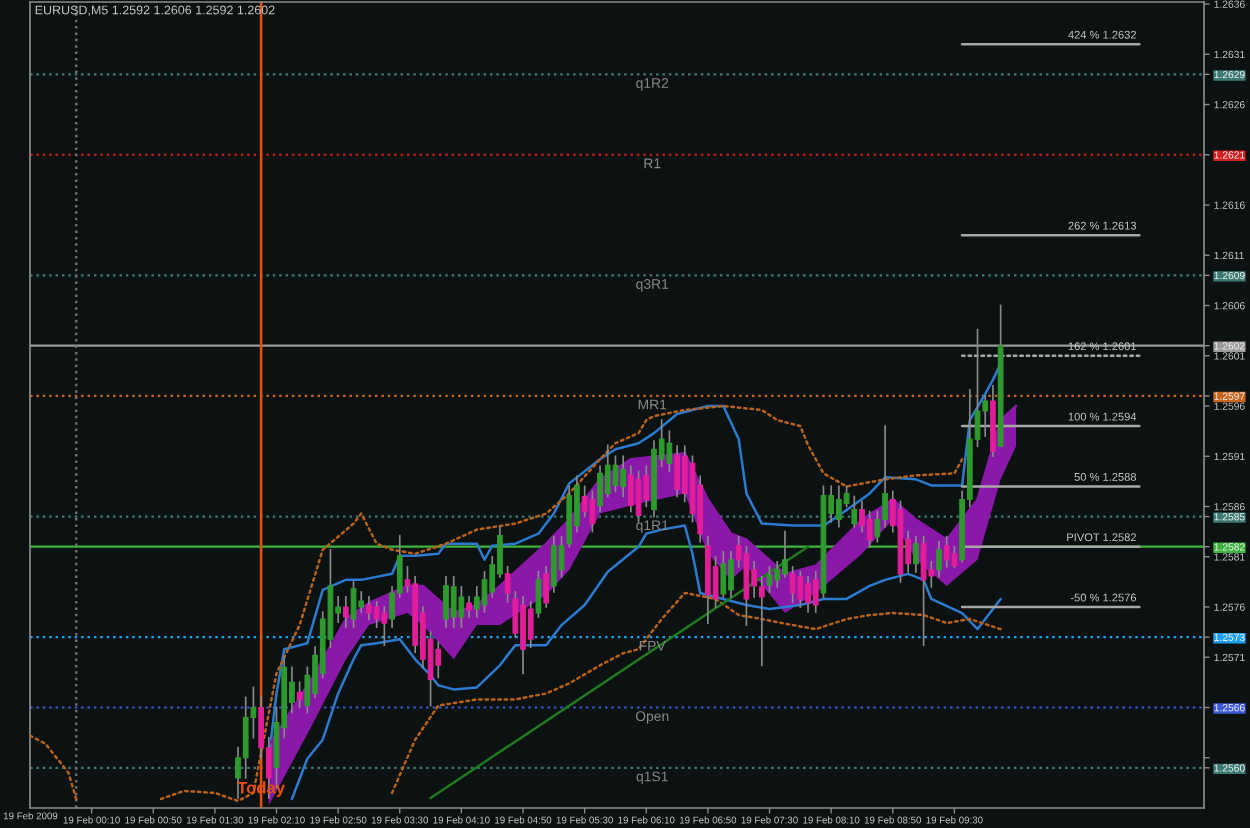 The width and height of the screenshot is (1250, 828). What do you see at coordinates (54, 767) in the screenshot?
I see `line-series` at bounding box center [54, 767].